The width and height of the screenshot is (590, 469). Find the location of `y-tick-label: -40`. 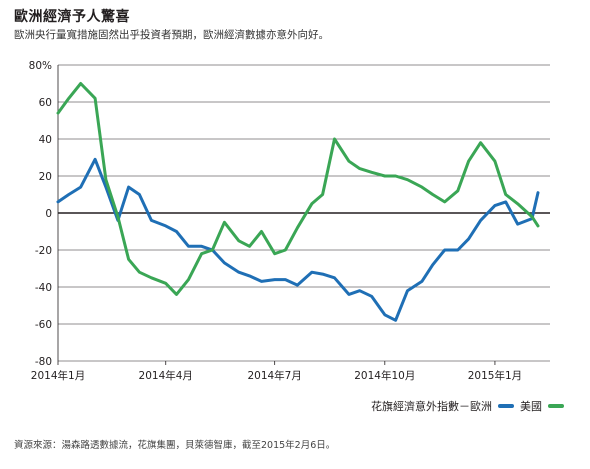

y-tick-label: -40 is located at coordinates (43, 288).